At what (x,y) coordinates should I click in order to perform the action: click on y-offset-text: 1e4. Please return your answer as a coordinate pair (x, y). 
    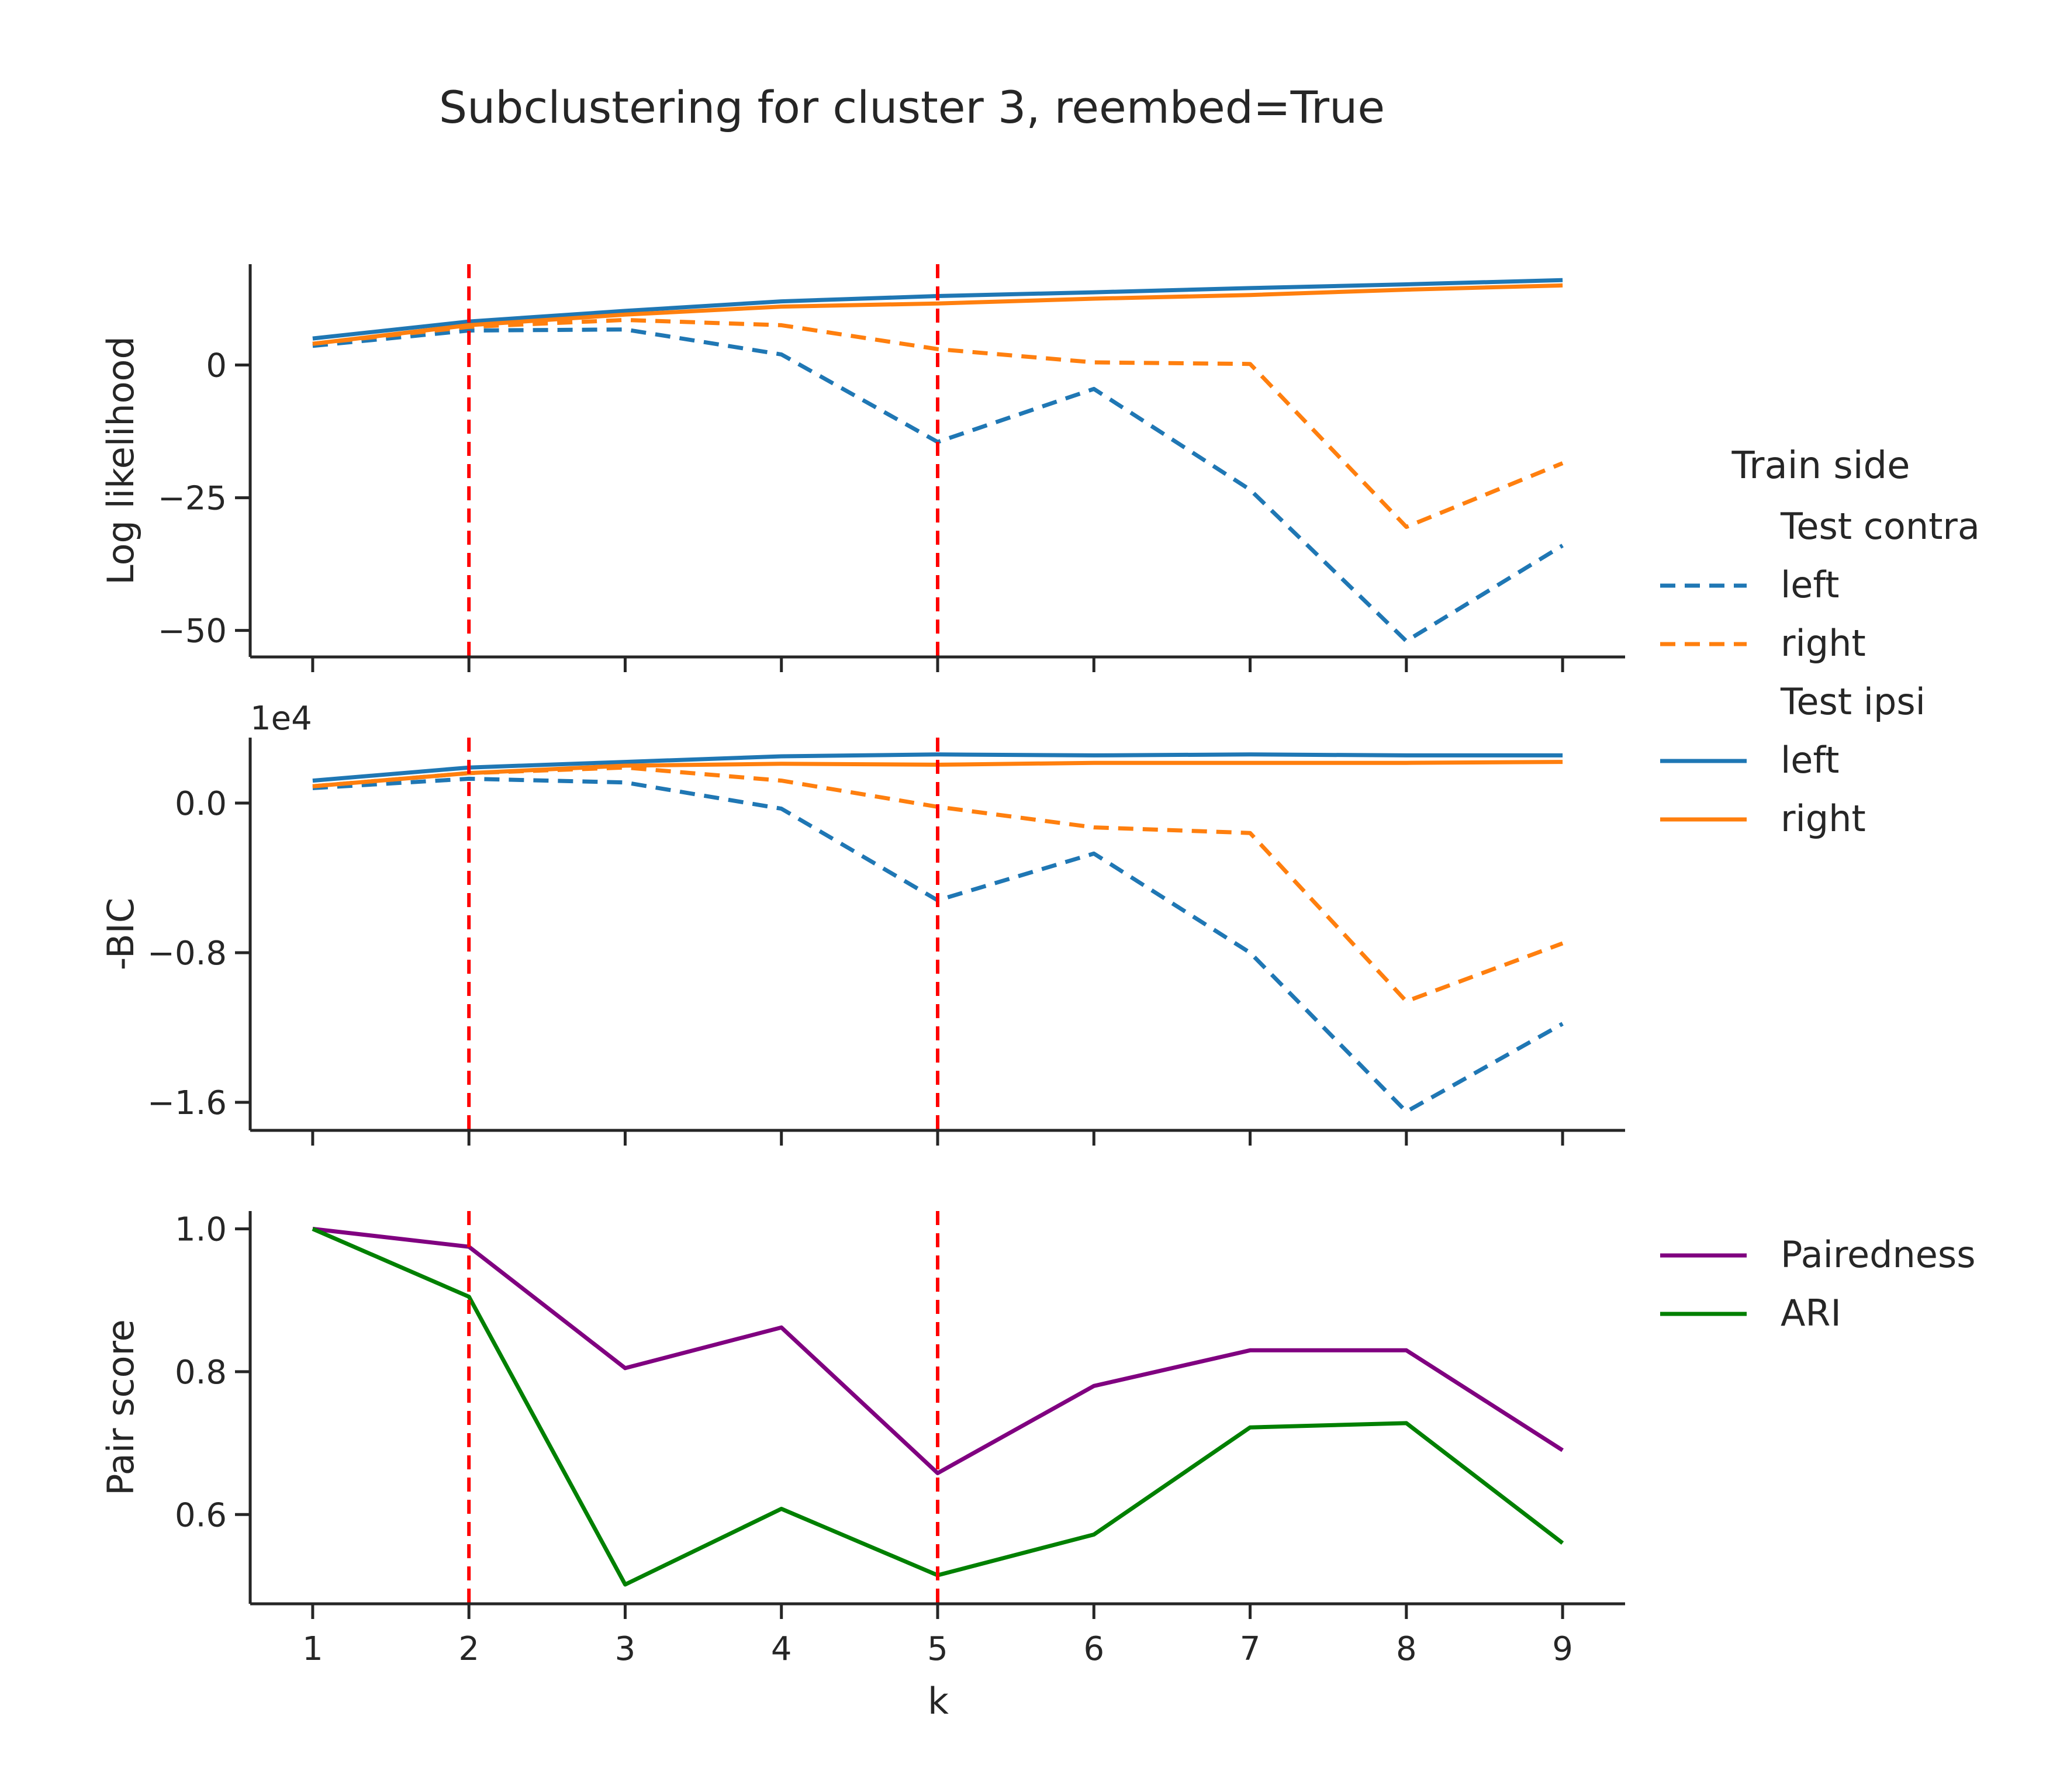
    Looking at the image, I should click on (281, 719).